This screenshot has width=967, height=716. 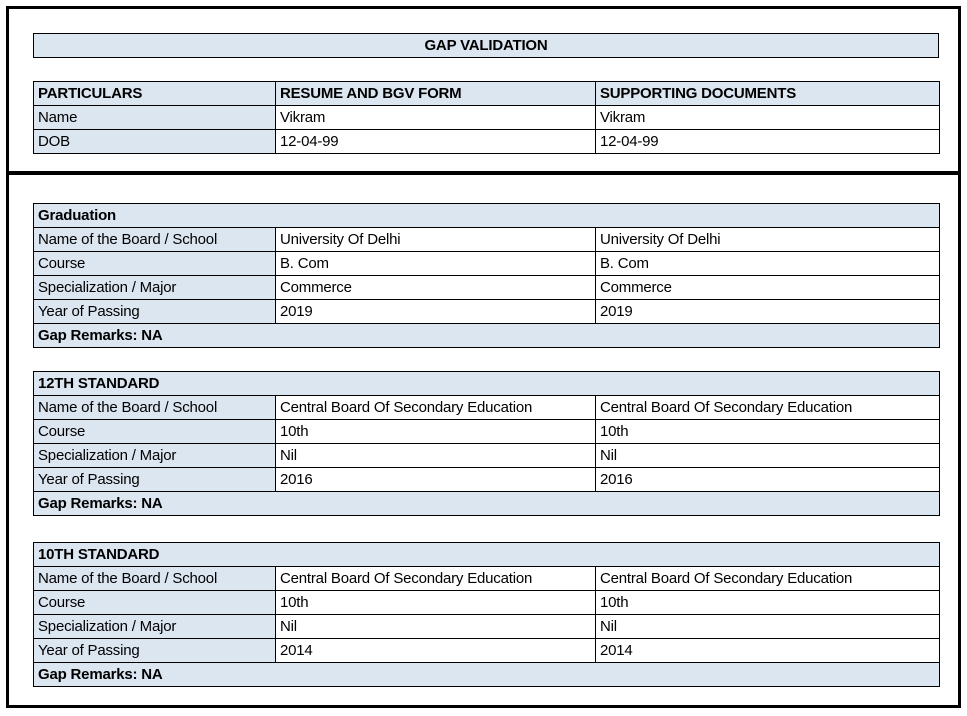 I want to click on supporting-value-cell: University Of Delhi, so click(x=767, y=239).